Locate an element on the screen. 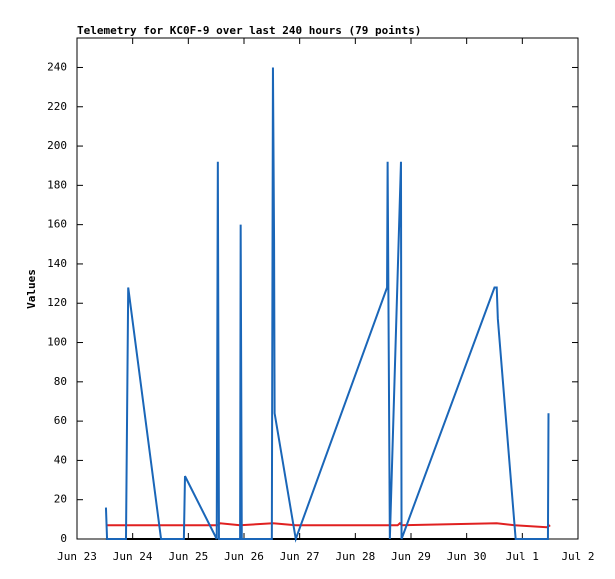  y-tick-label: 40 is located at coordinates (60, 459).